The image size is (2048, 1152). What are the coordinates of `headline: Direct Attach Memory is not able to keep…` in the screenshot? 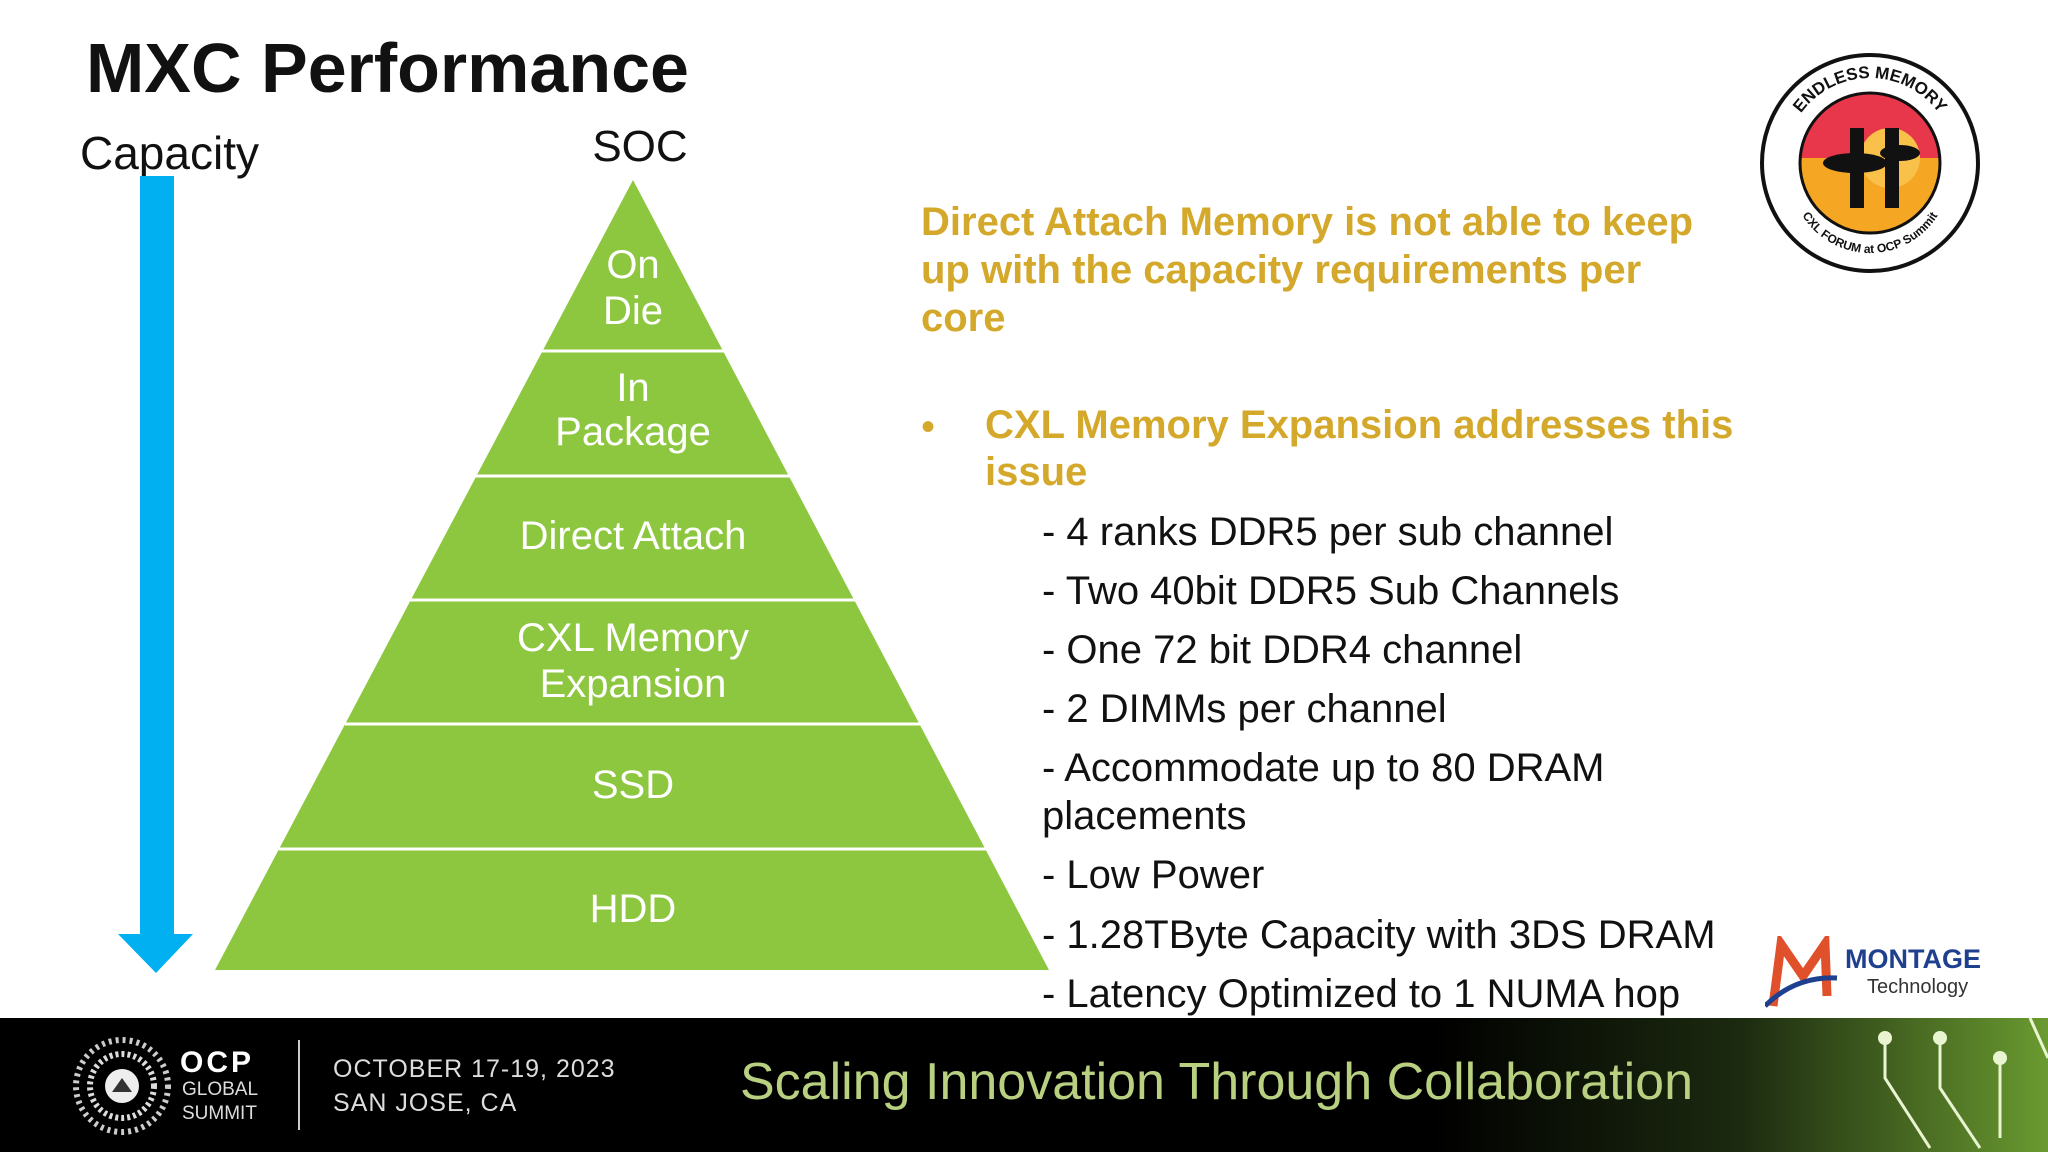 It's located at (1307, 270).